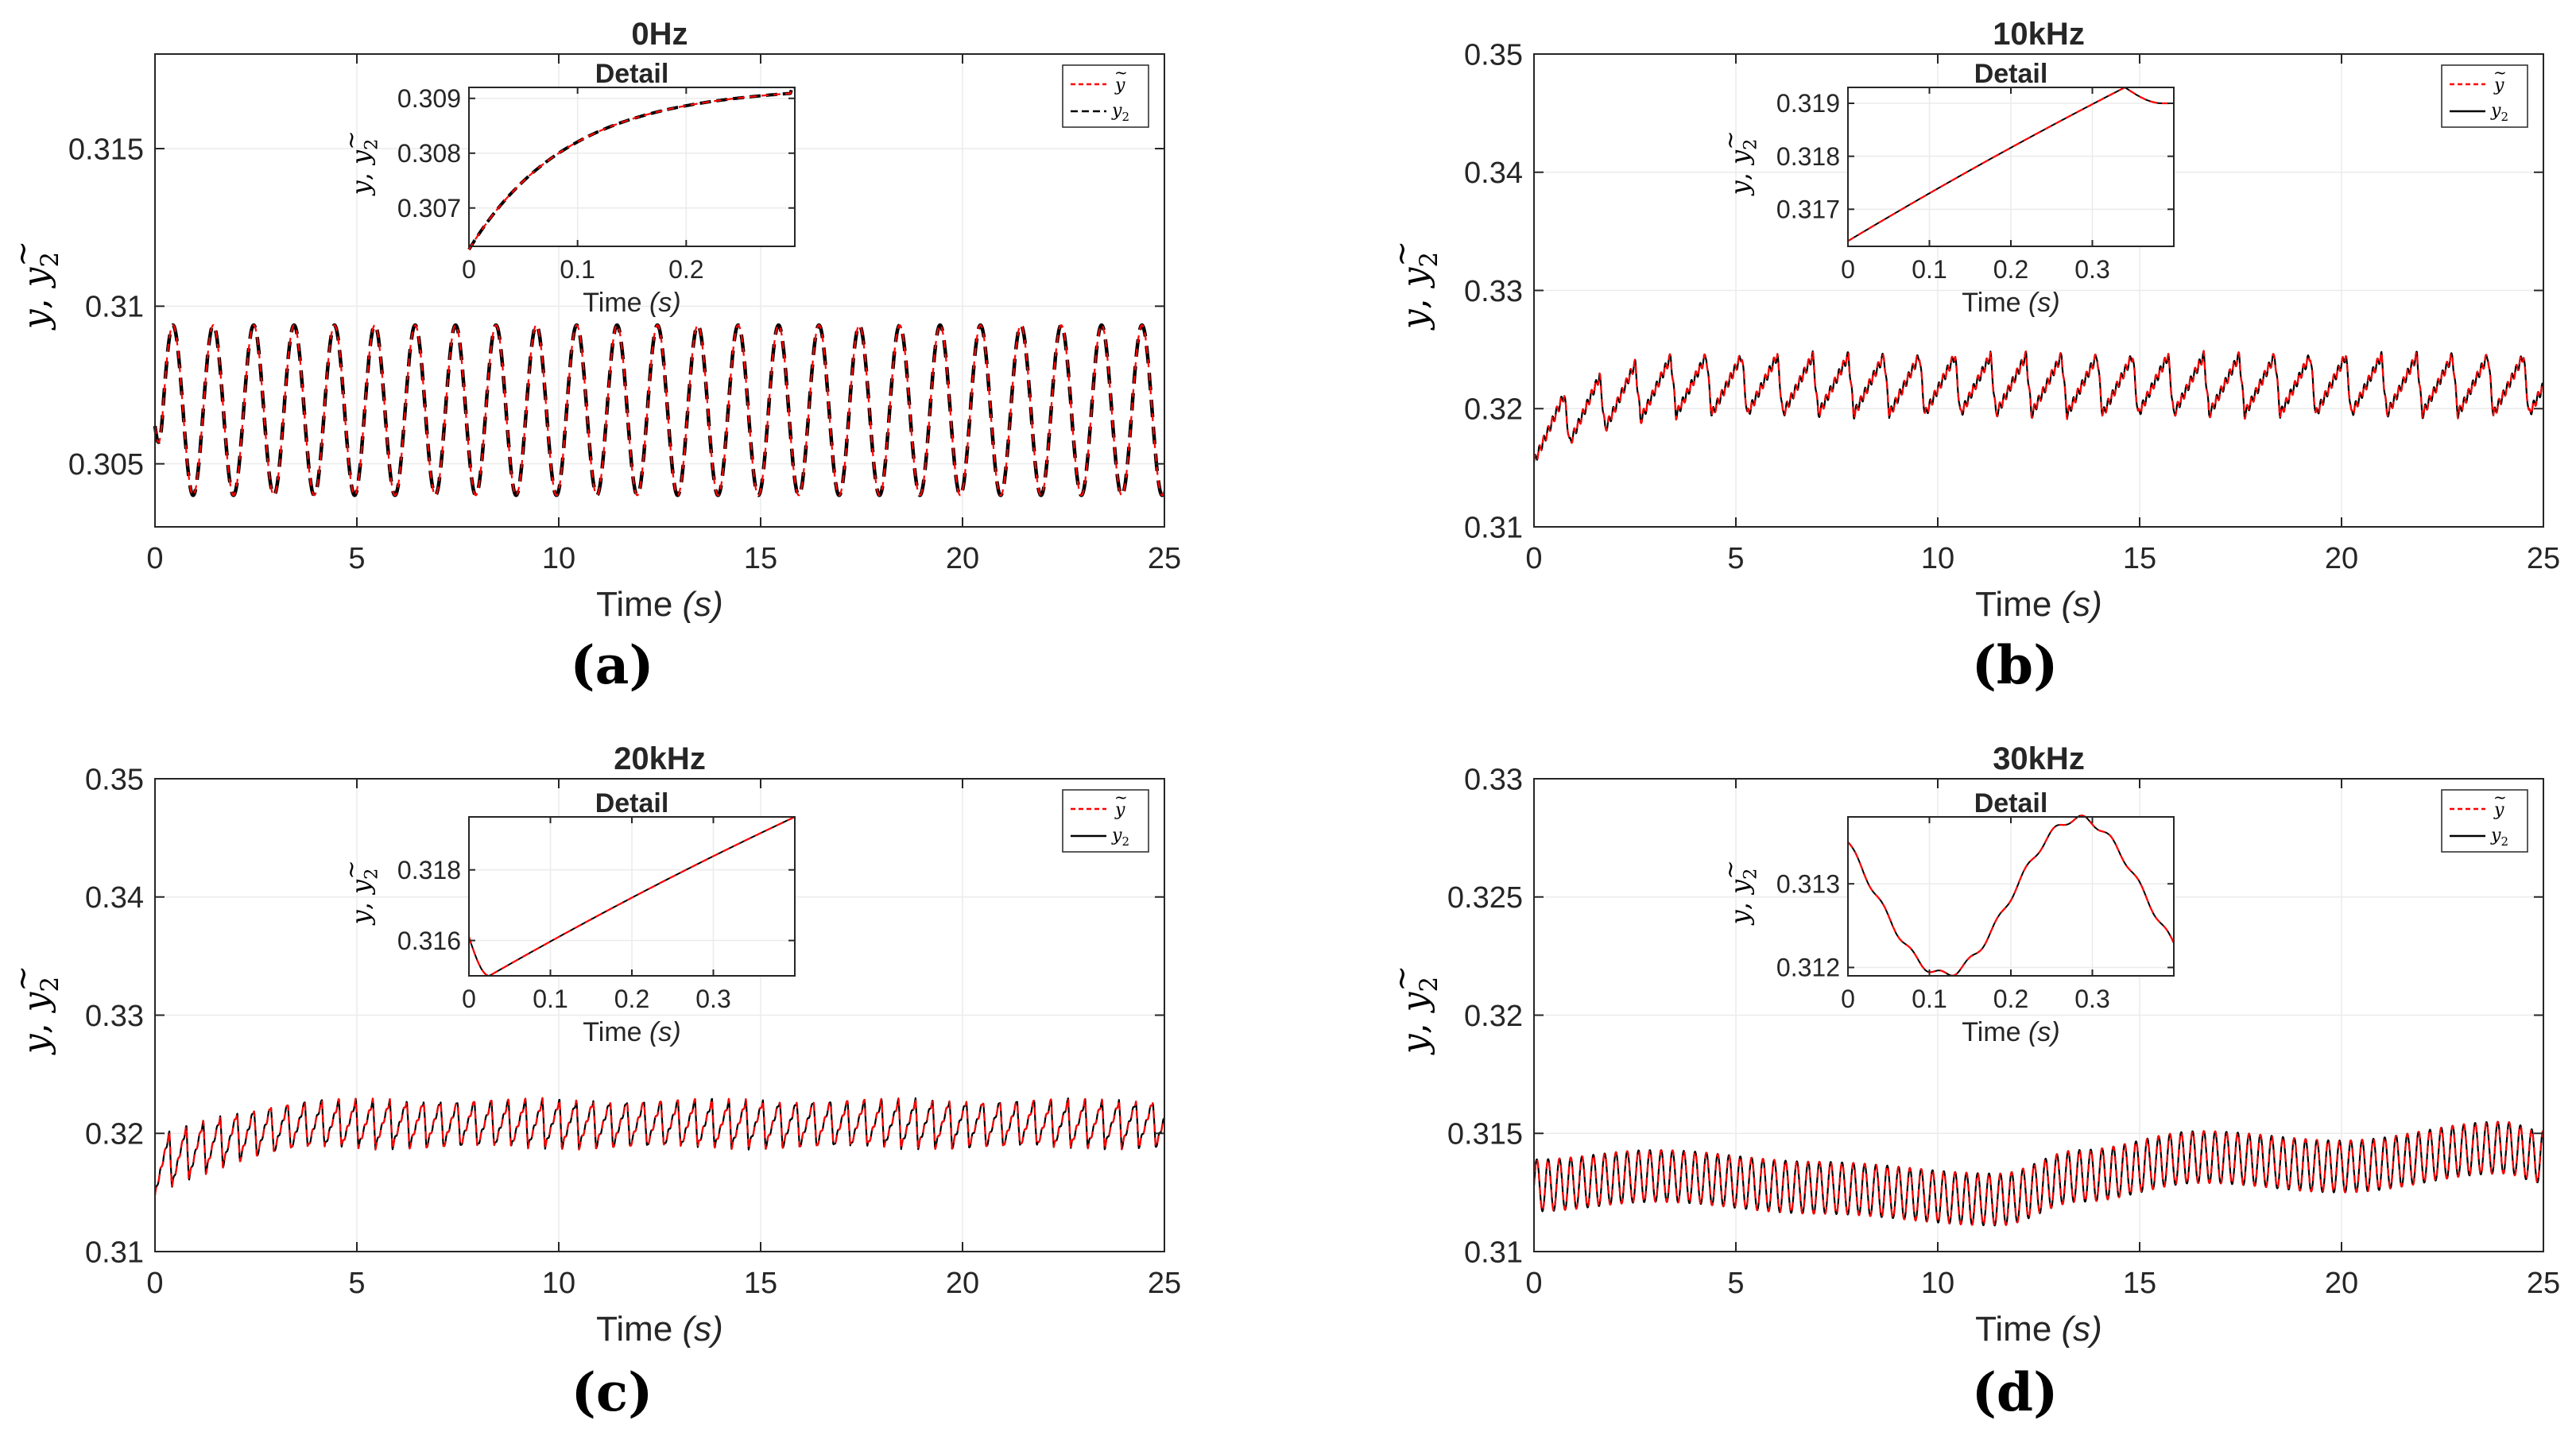  I want to click on panel-d-sublabel: (d), so click(2015, 1392).